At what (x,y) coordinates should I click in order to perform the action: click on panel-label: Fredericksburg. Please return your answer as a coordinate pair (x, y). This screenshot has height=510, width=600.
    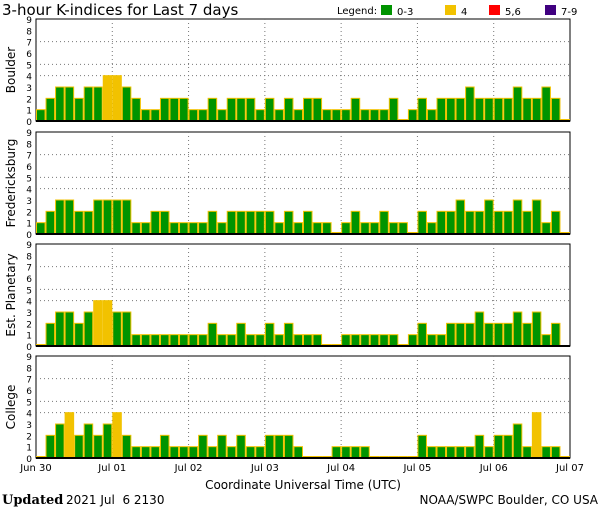
    Looking at the image, I should click on (11, 183).